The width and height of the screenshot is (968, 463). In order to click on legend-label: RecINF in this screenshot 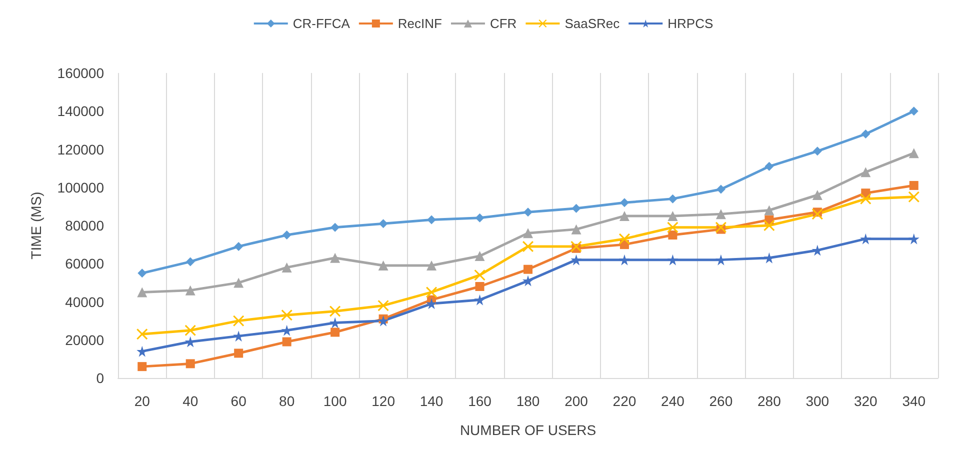, I will do `click(420, 23)`.